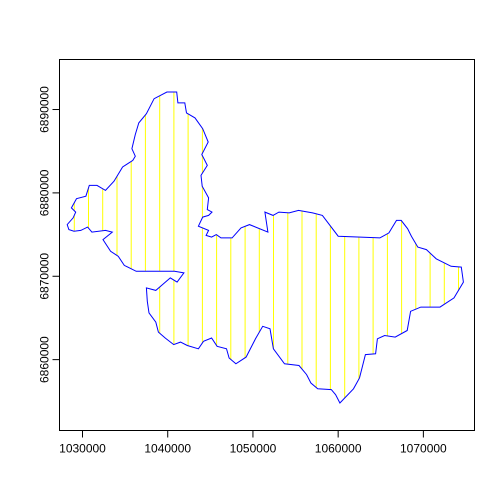 This screenshot has height=504, width=504. What do you see at coordinates (45, 109) in the screenshot?
I see `y-tick-label-3: 6890000` at bounding box center [45, 109].